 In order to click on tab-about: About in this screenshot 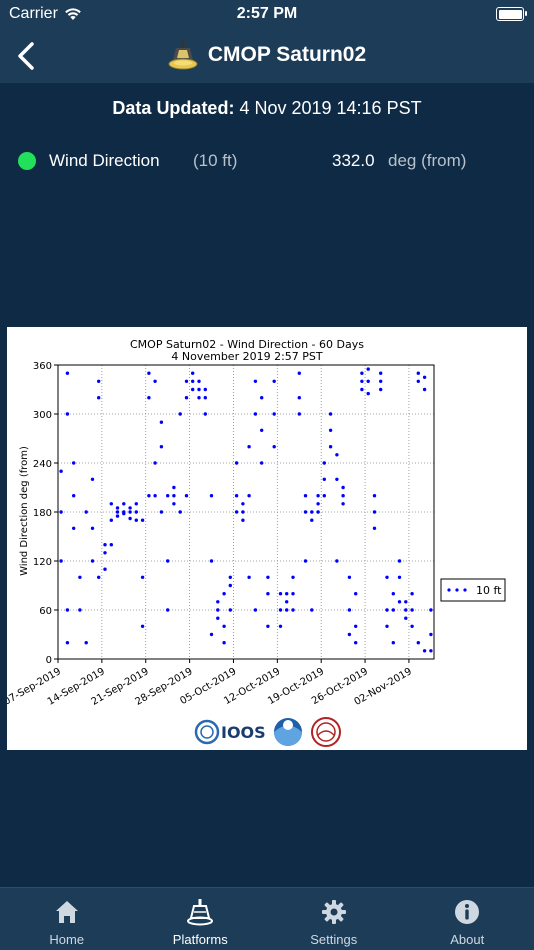, I will do `click(467, 919)`.